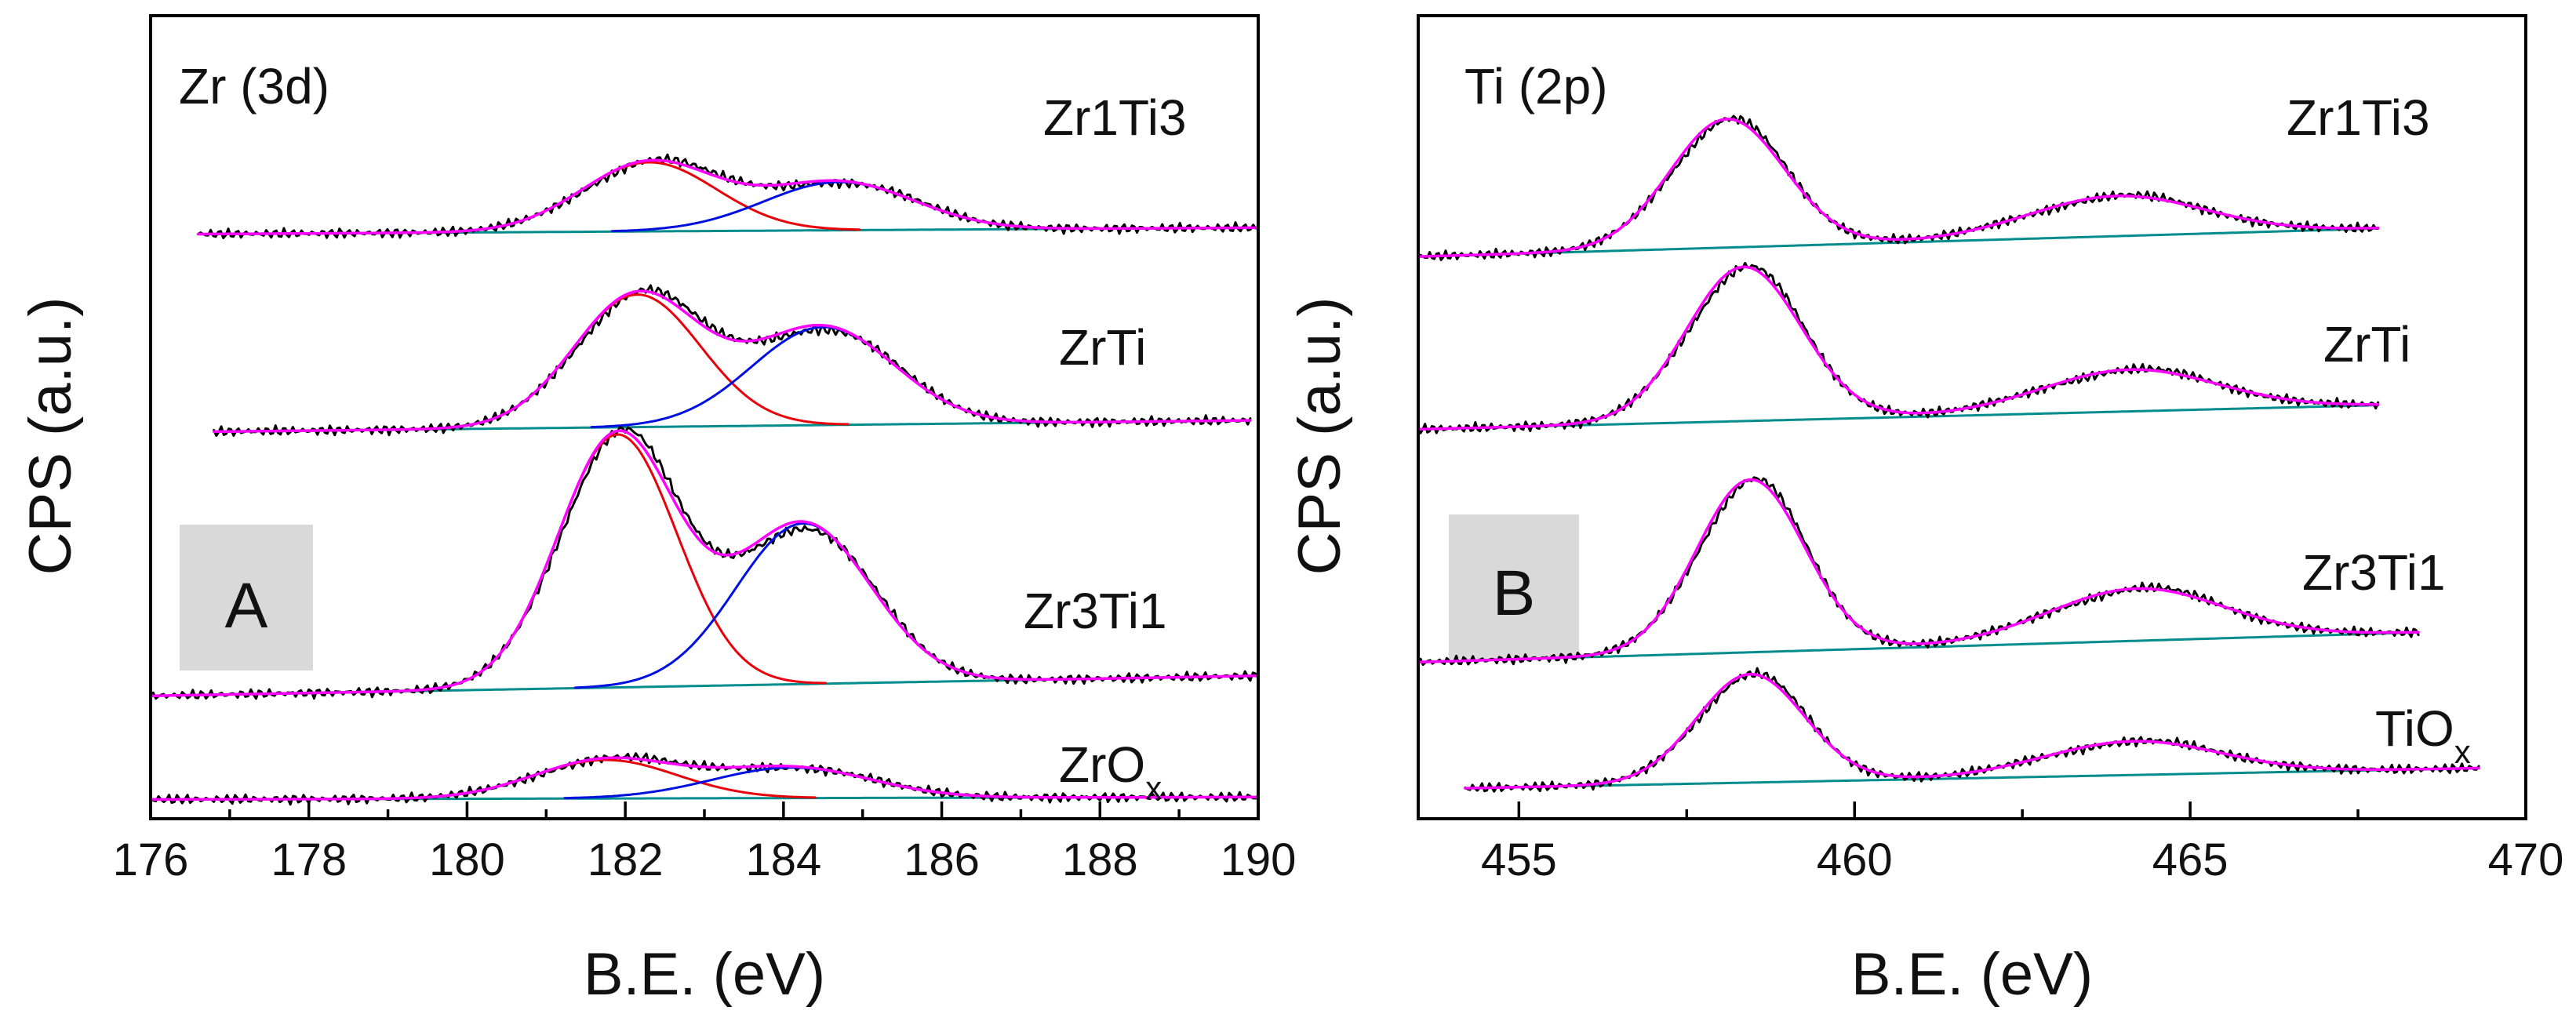 This screenshot has height=1025, width=2576. I want to click on panel-a-zr3ti1-envelope-line, so click(704, 563).